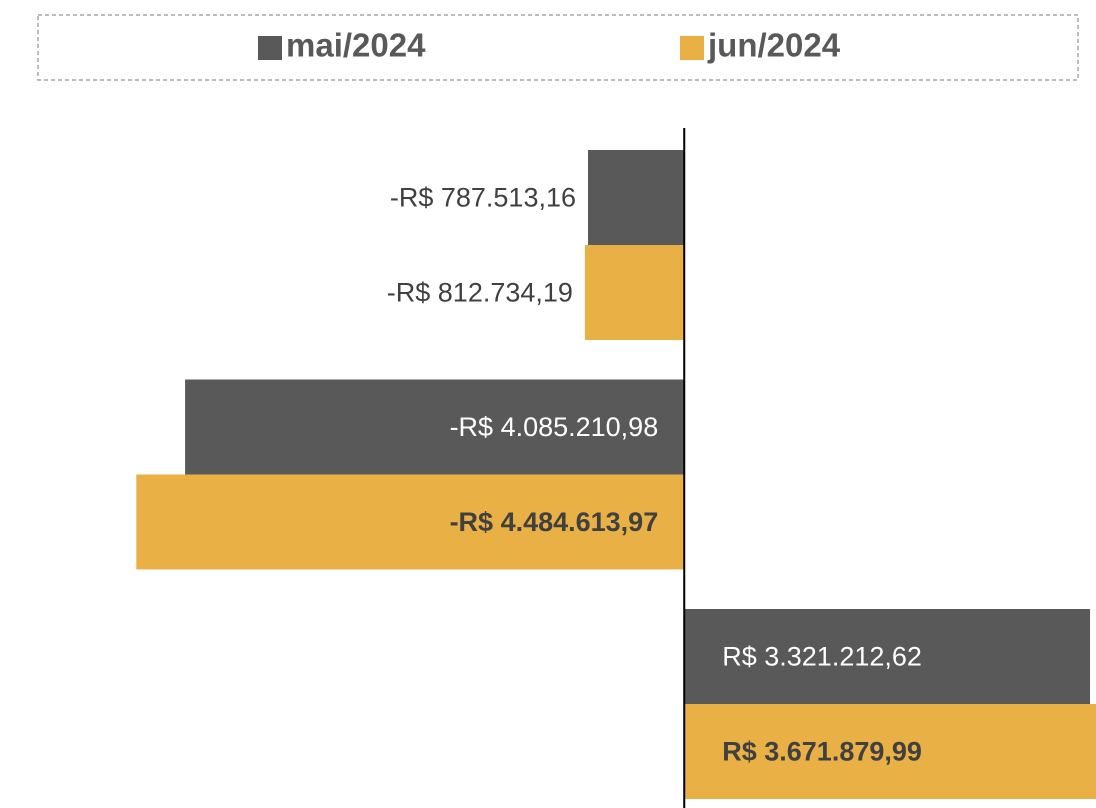 This screenshot has height=808, width=1096. I want to click on legend-box, so click(558, 47).